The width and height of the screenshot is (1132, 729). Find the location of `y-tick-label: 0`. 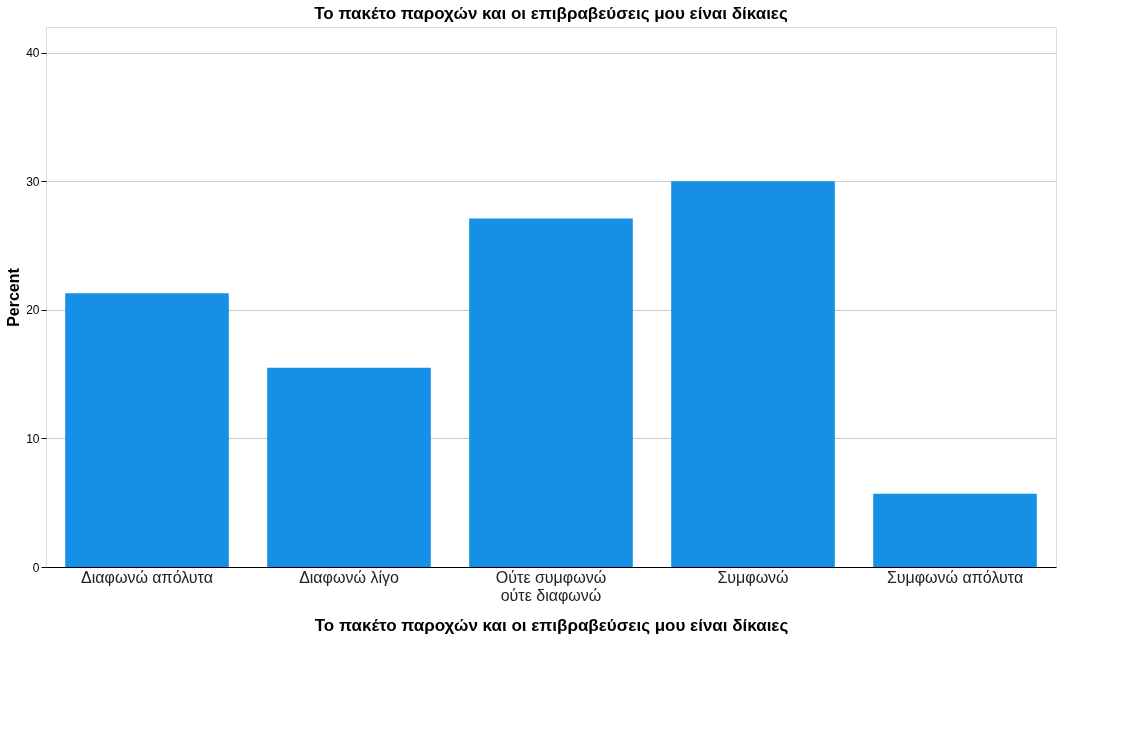

y-tick-label: 0 is located at coordinates (36, 567).